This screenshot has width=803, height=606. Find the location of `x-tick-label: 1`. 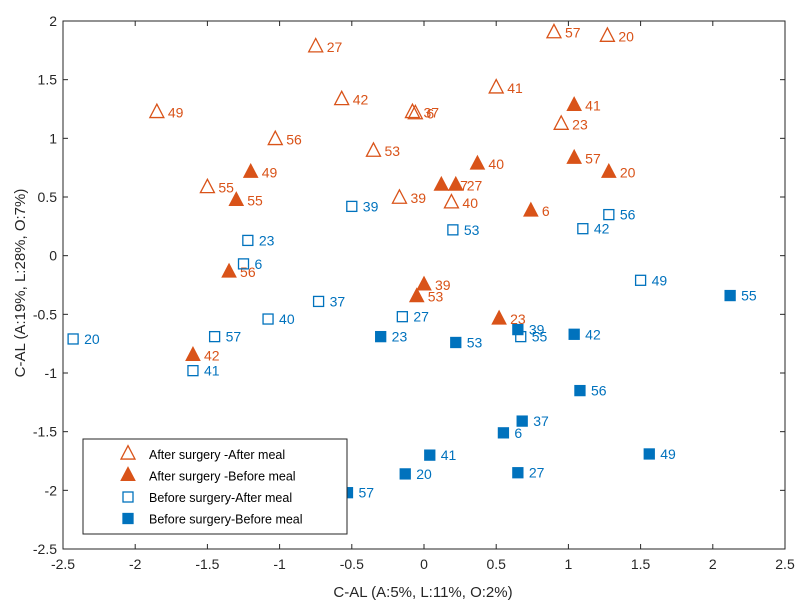

x-tick-label: 1 is located at coordinates (569, 564).